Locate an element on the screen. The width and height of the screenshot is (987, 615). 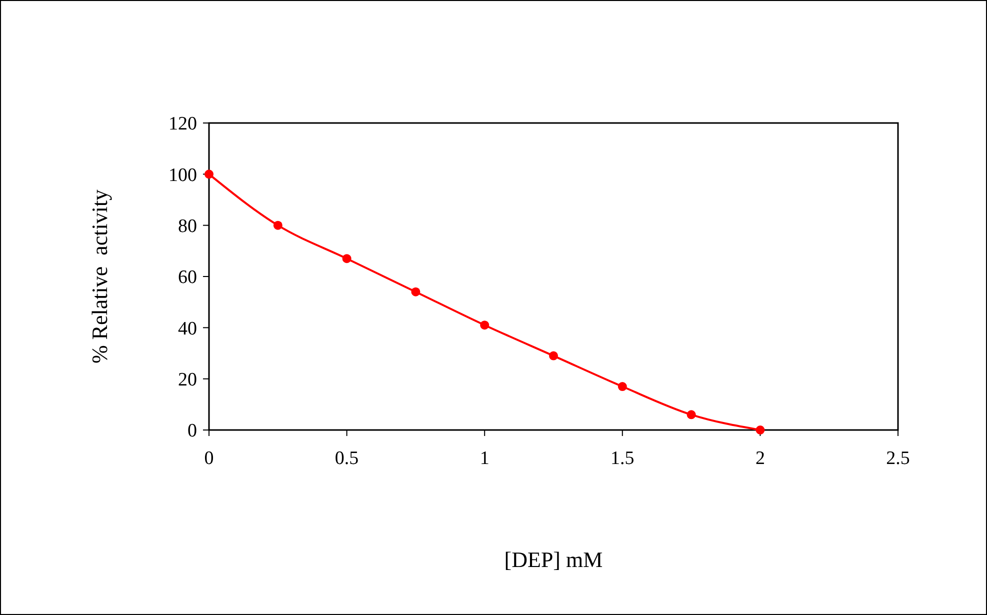
x-axis-title: [DEP] mM is located at coordinates (553, 559).